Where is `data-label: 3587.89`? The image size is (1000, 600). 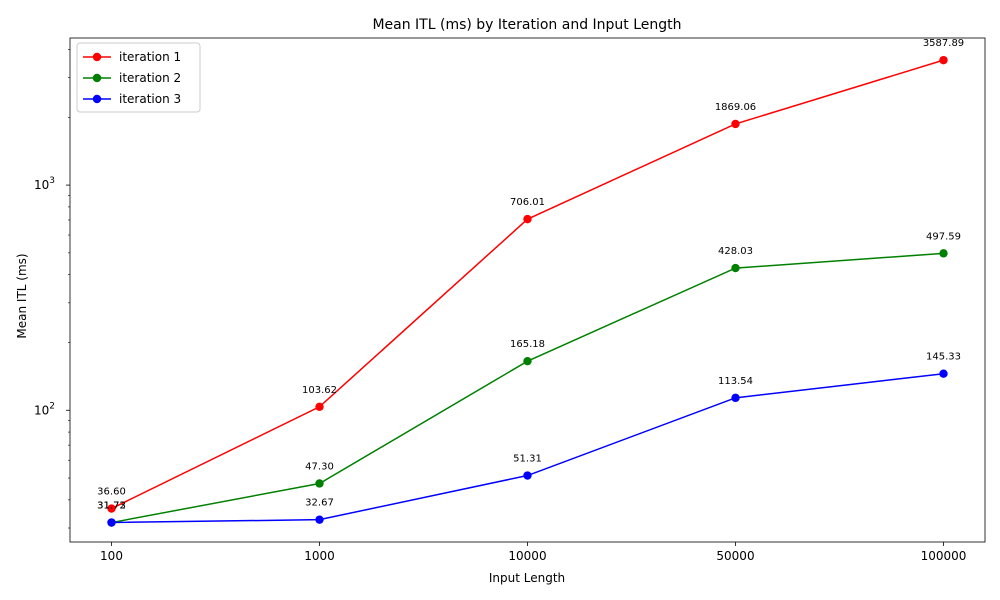 data-label: 3587.89 is located at coordinates (943, 43).